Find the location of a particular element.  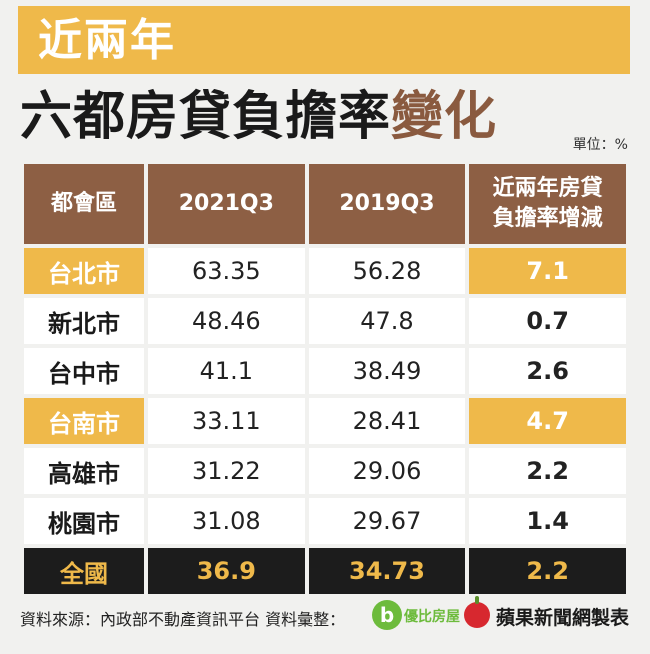

city-cell: 台北市 is located at coordinates (84, 271).